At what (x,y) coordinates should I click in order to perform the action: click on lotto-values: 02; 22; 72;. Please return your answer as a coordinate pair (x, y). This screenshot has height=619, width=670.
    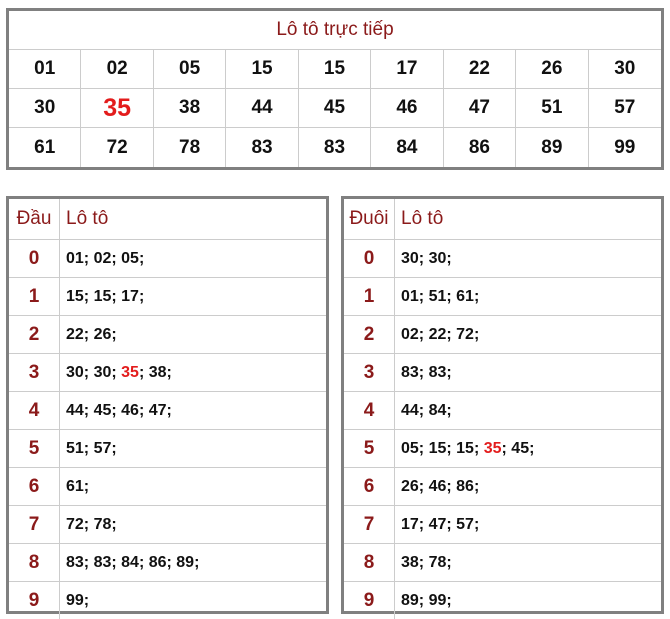
    Looking at the image, I should click on (528, 334).